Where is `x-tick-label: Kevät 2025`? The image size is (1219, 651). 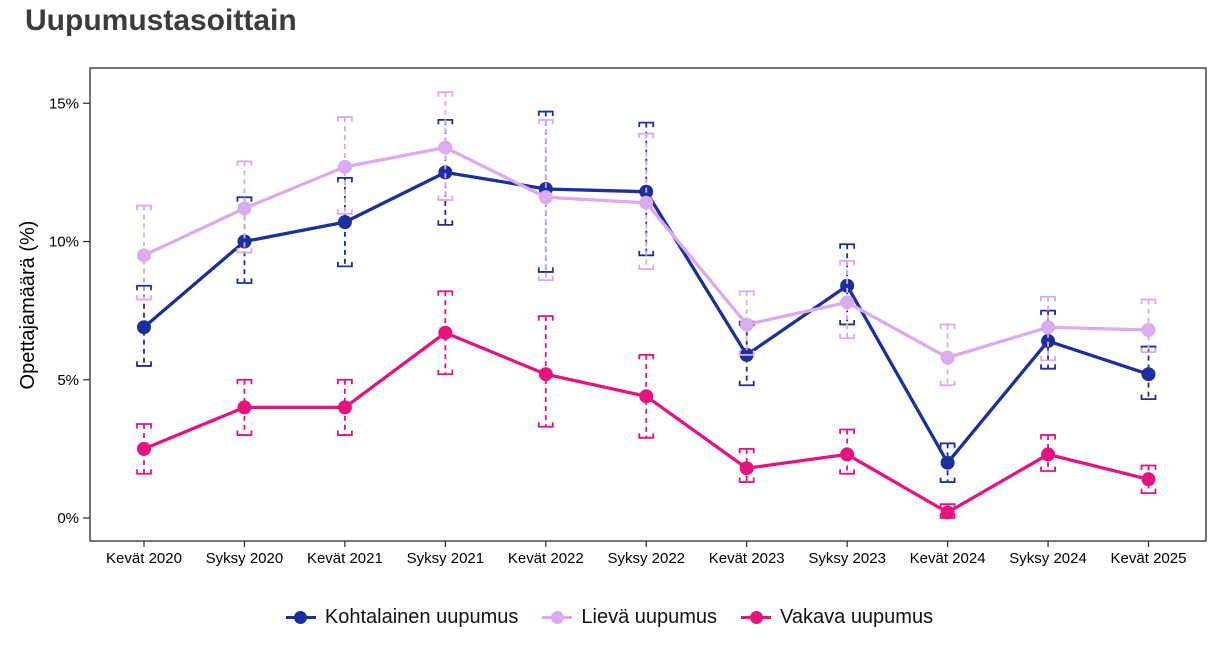 x-tick-label: Kevät 2025 is located at coordinates (1149, 558).